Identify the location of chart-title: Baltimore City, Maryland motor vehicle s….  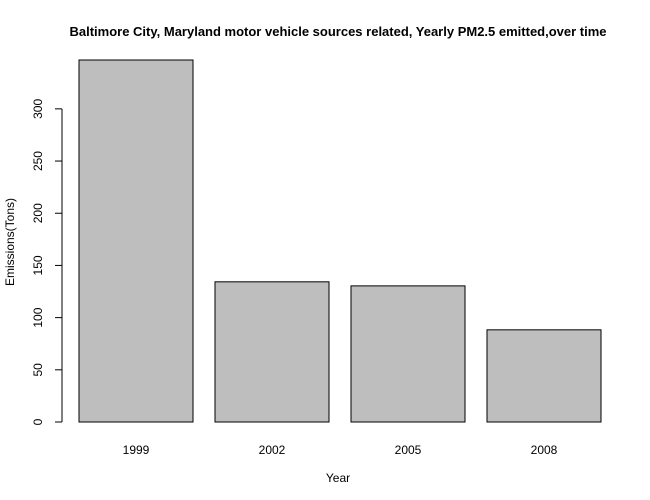
(337, 31).